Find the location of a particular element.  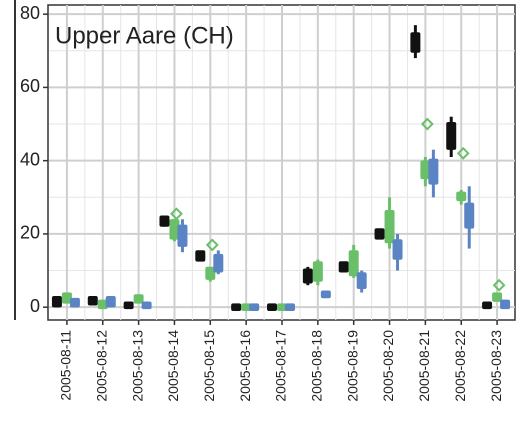

x-tick-label: 2005-08-18 is located at coordinates (317, 366).